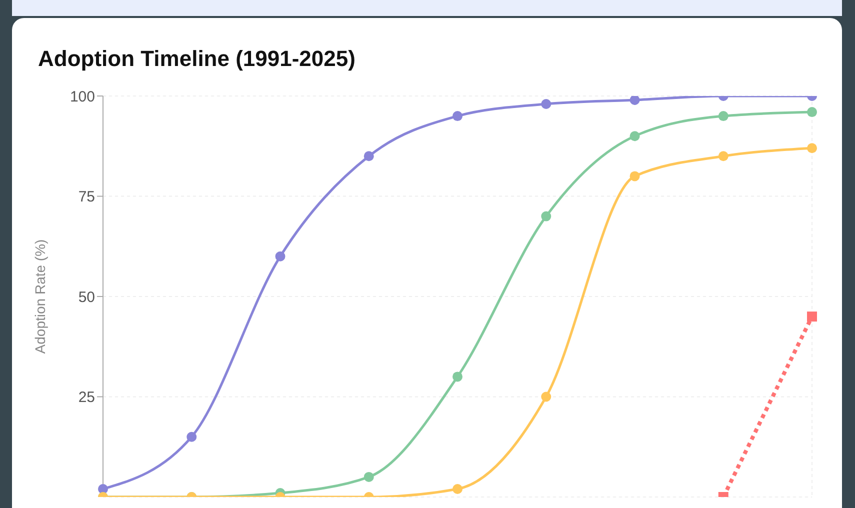  Describe the element at coordinates (82, 97) in the screenshot. I see `y-tick-label: 100` at that location.